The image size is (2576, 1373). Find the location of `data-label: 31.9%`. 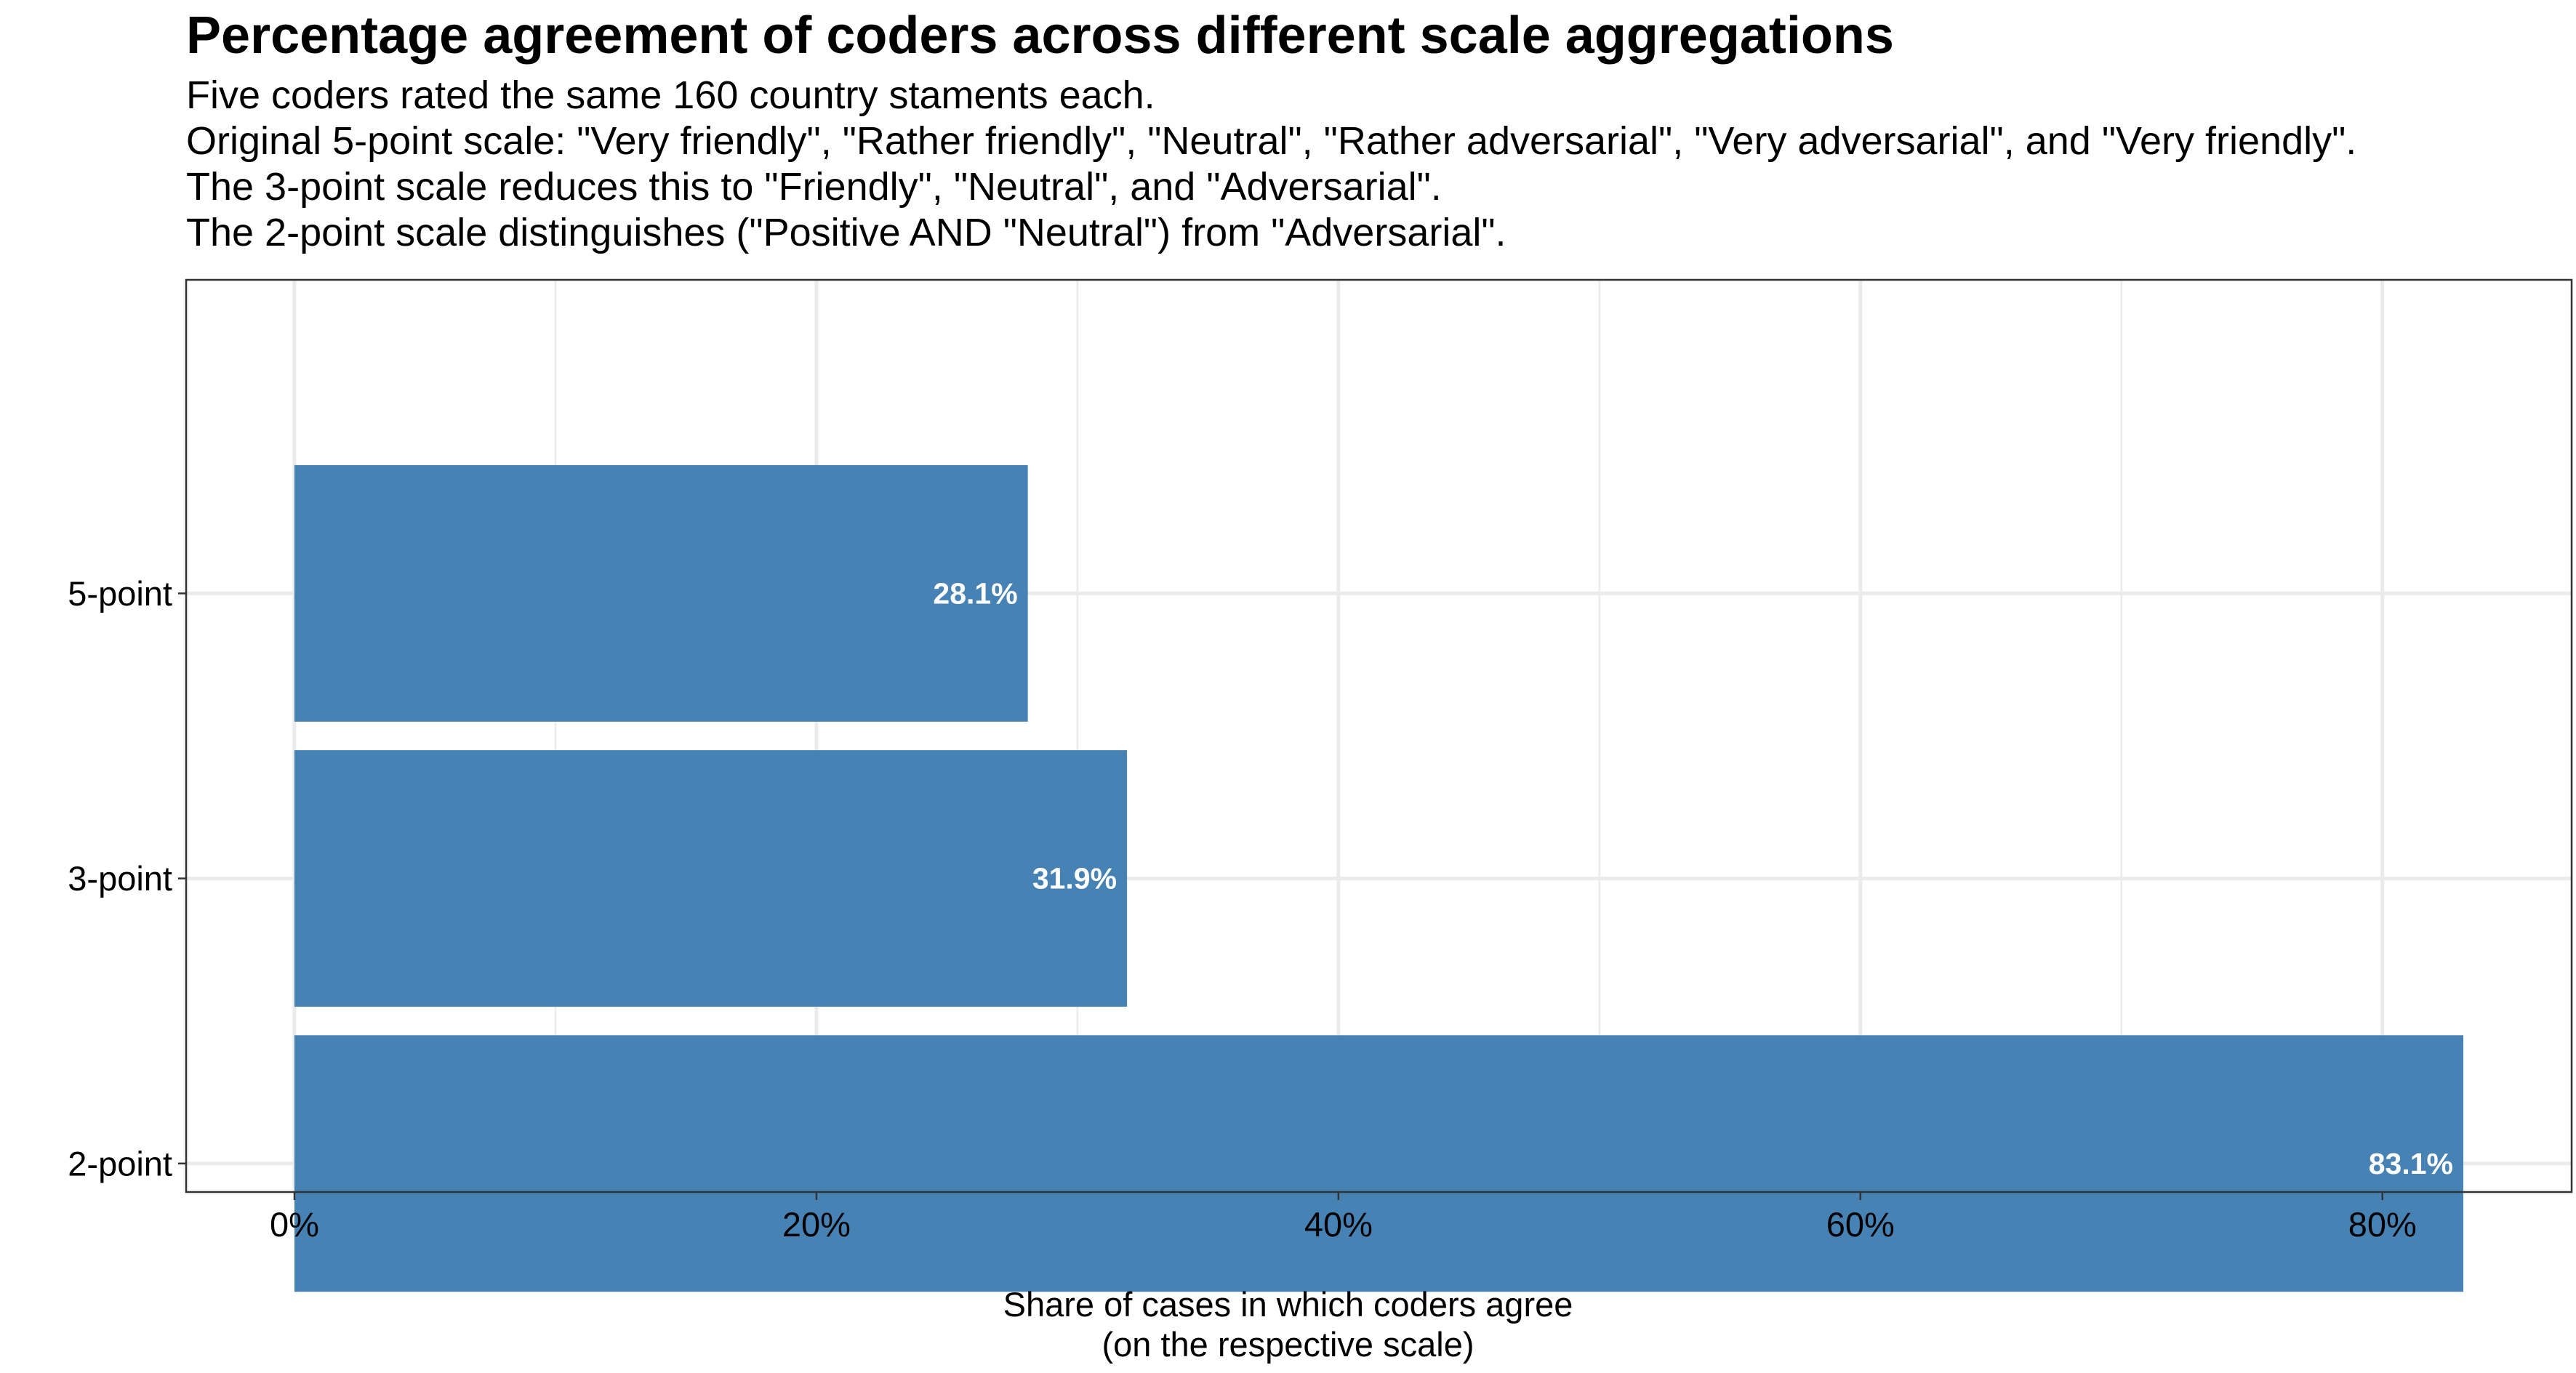

data-label: 31.9% is located at coordinates (1074, 878).